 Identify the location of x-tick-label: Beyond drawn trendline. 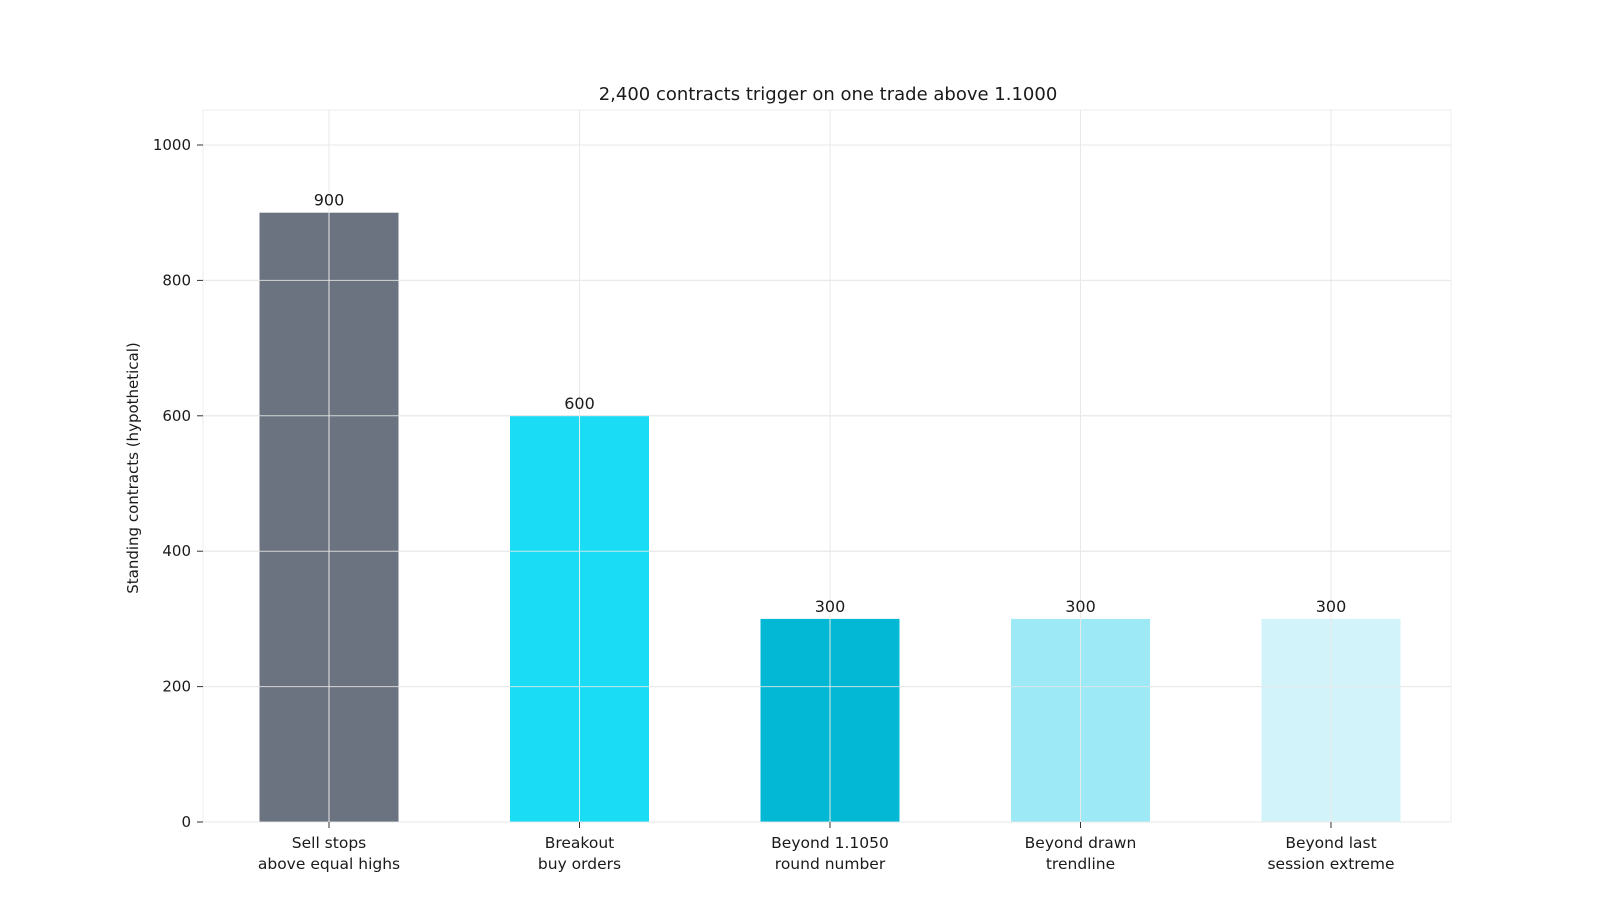
(1081, 853).